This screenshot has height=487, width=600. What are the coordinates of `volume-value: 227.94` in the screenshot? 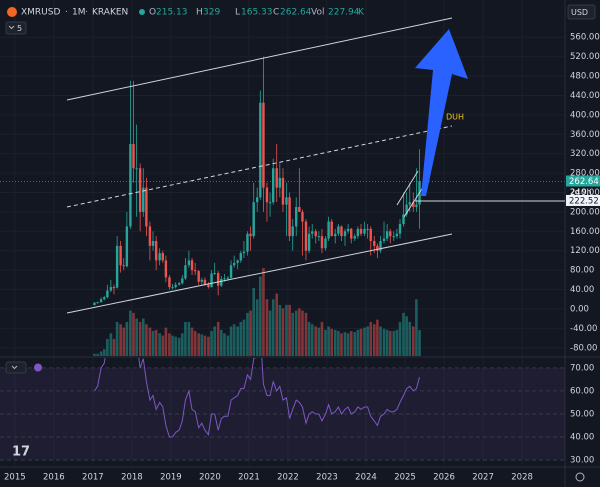 It's located at (344, 13).